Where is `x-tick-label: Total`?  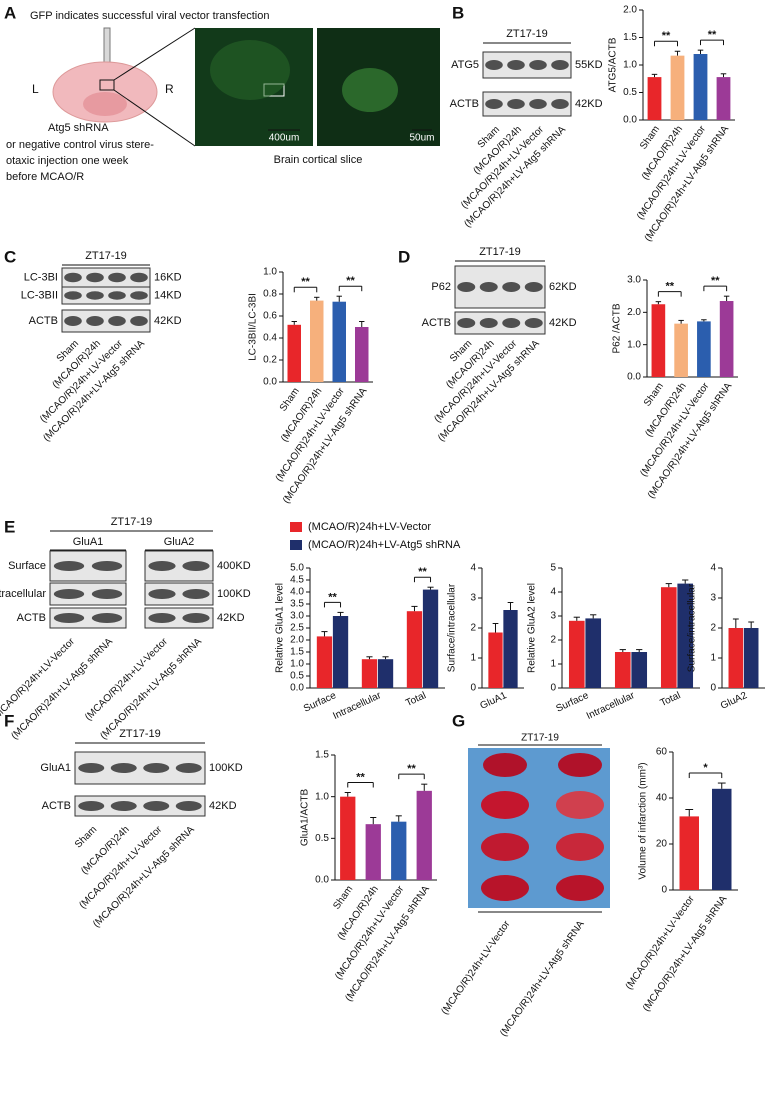
x-tick-label: Total is located at coordinates (671, 699).